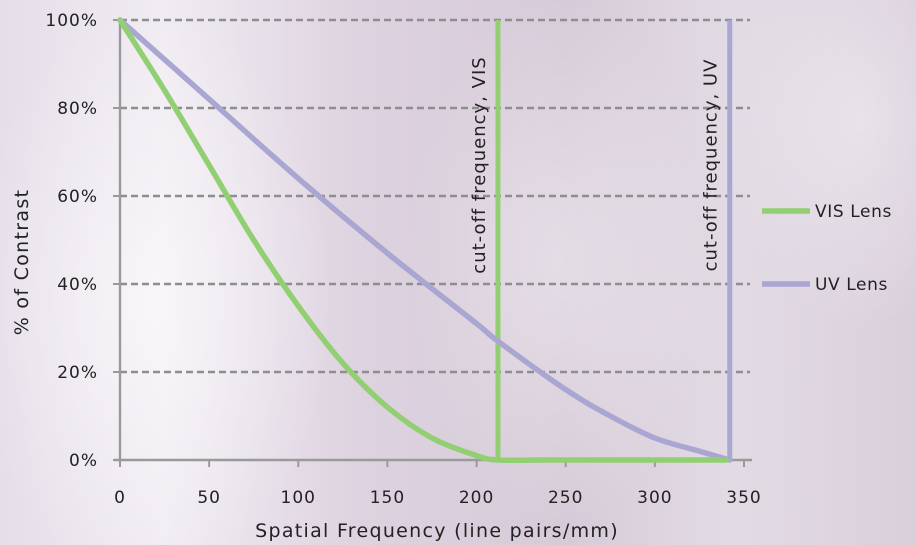 The height and width of the screenshot is (545, 916). Describe the element at coordinates (77, 285) in the screenshot. I see `y-tick-label: 40%` at that location.